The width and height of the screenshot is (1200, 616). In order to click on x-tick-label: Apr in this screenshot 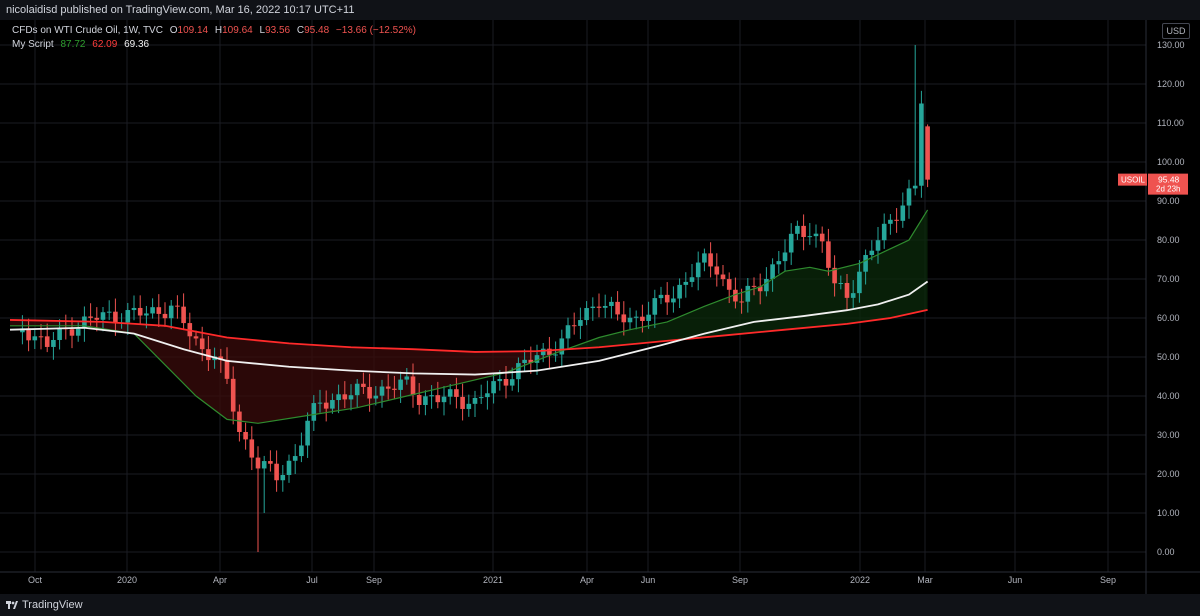, I will do `click(220, 580)`.